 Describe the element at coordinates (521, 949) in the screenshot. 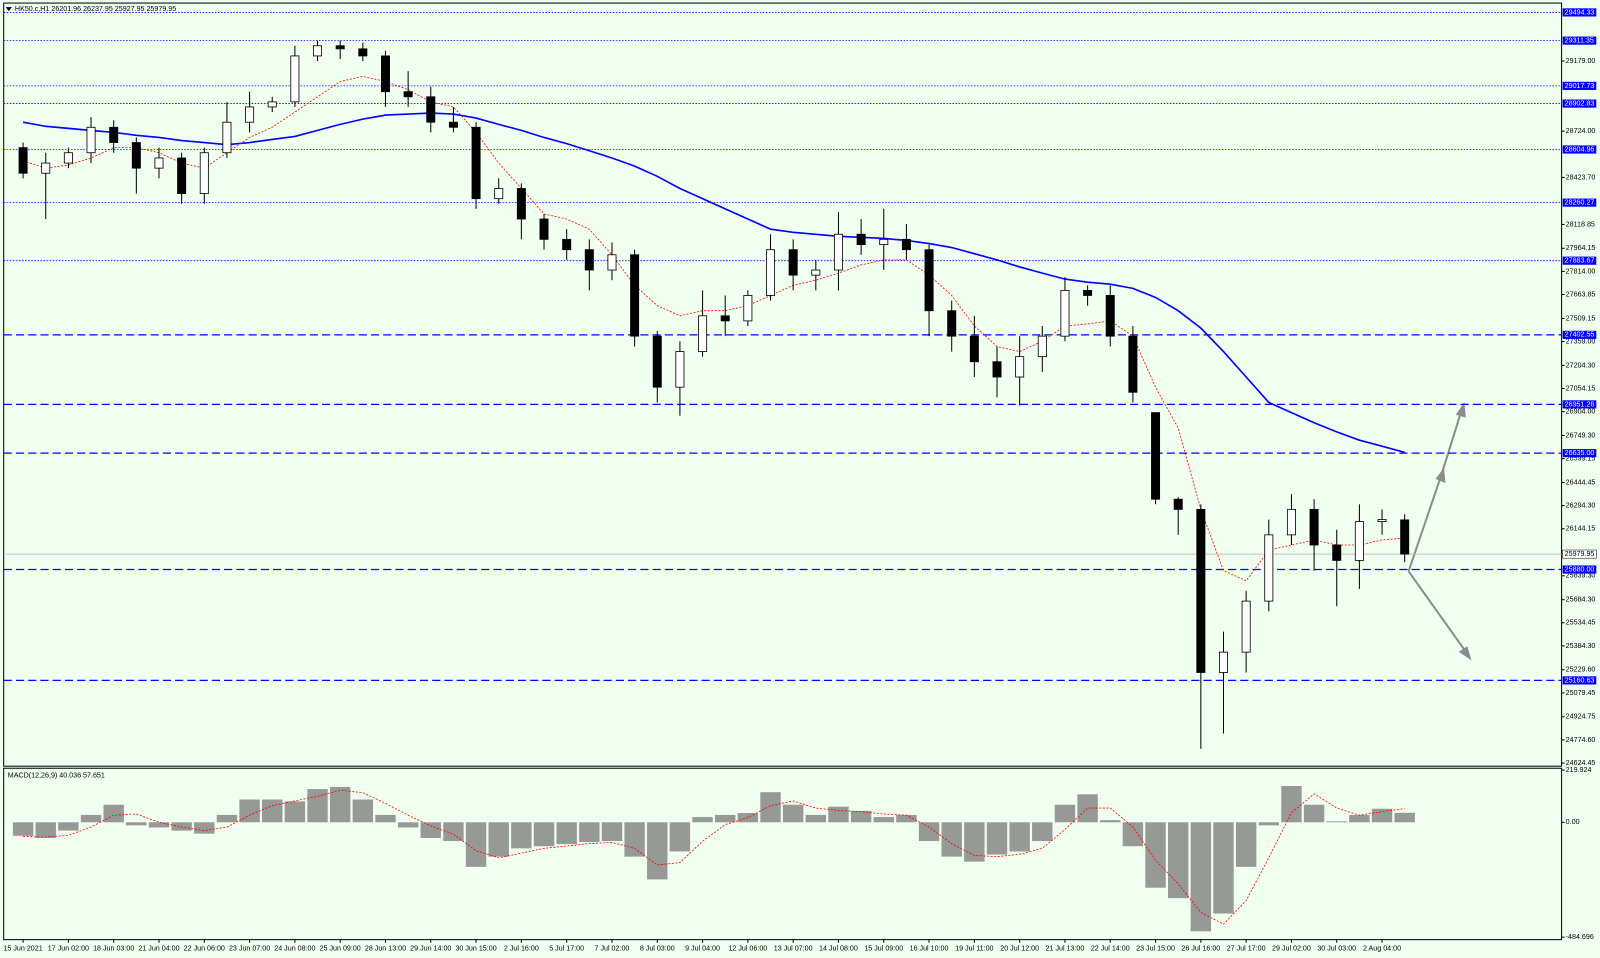

I see `x-tick-label: 2 Jul 16:00` at that location.